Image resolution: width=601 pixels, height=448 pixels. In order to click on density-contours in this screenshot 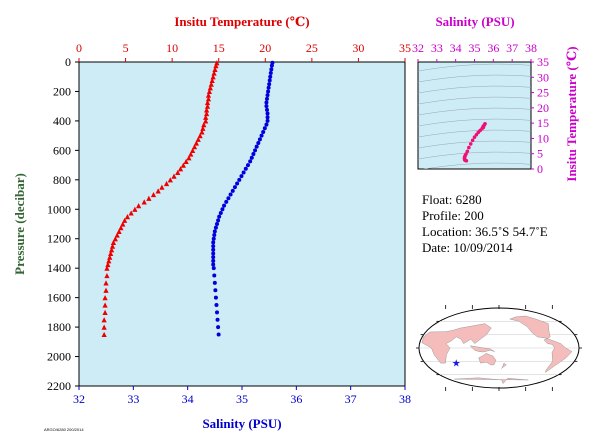, I will do `click(478, 100)`.